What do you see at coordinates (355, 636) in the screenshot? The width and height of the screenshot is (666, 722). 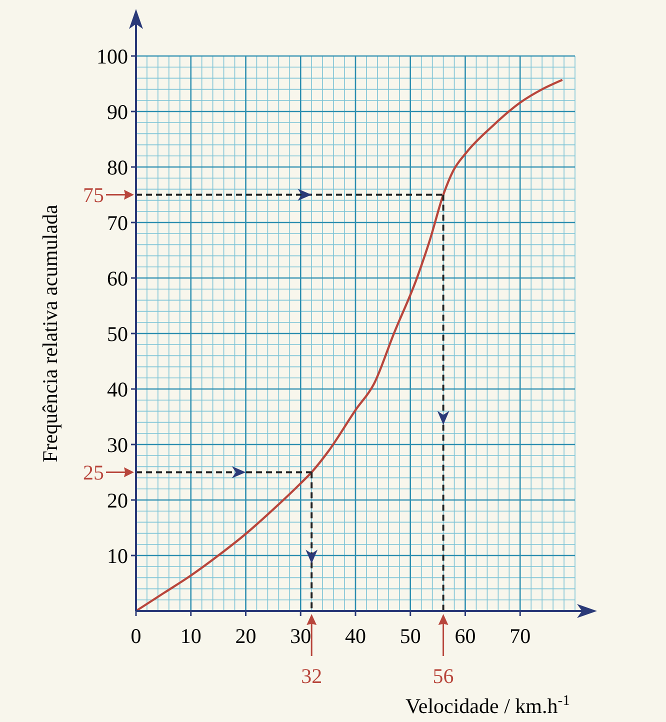 I see `x-tick-label: 40` at bounding box center [355, 636].